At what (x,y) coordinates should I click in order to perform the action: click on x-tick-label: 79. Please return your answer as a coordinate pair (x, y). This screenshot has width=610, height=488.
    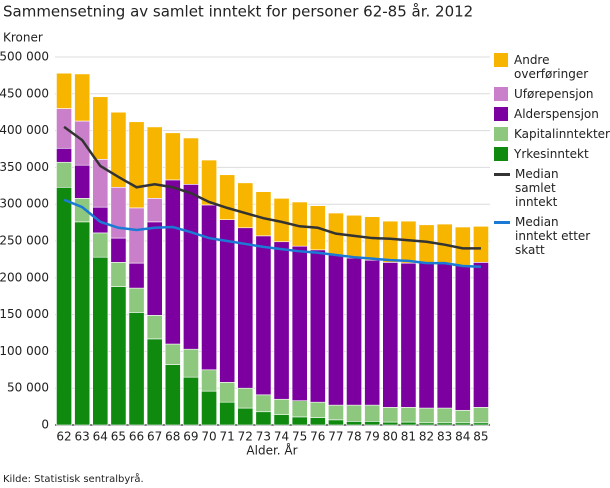
    Looking at the image, I should click on (372, 437).